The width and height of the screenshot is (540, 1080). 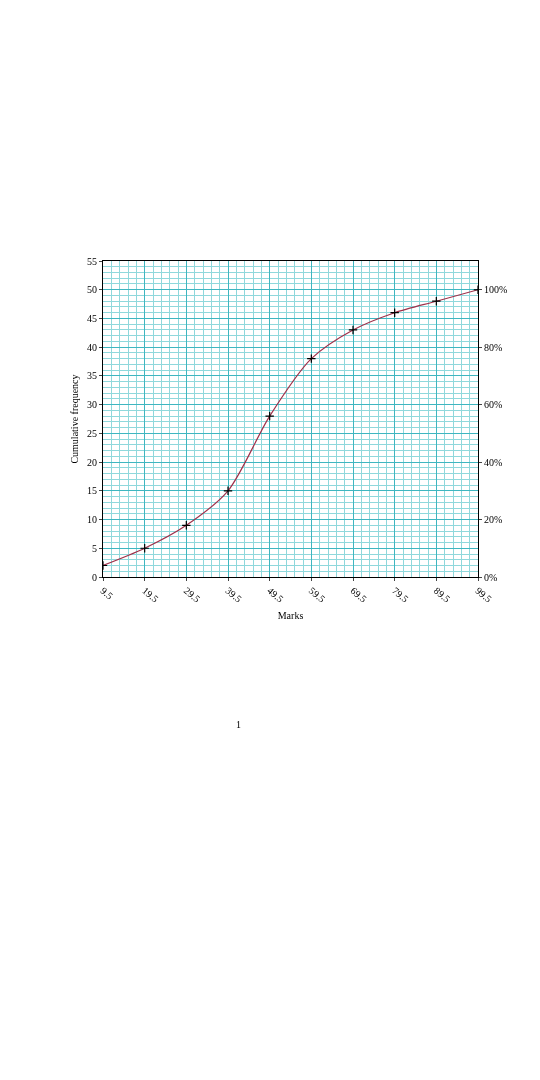 What do you see at coordinates (238, 724) in the screenshot?
I see `text: 1` at bounding box center [238, 724].